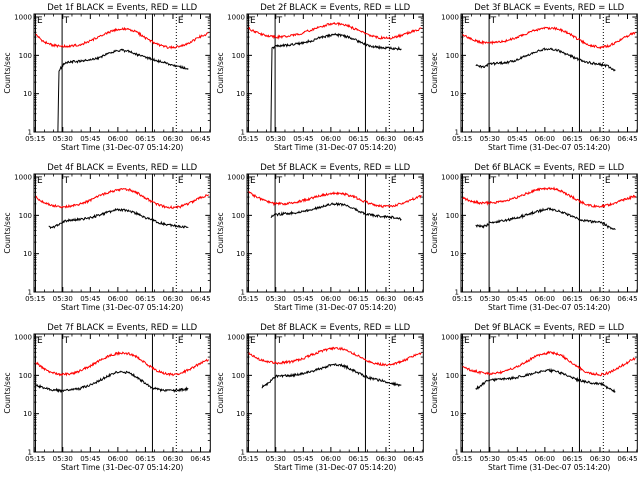  What do you see at coordinates (335, 8) in the screenshot?
I see `chart-title: Det 2f BLACK = Events, RED = LLD` at bounding box center [335, 8].